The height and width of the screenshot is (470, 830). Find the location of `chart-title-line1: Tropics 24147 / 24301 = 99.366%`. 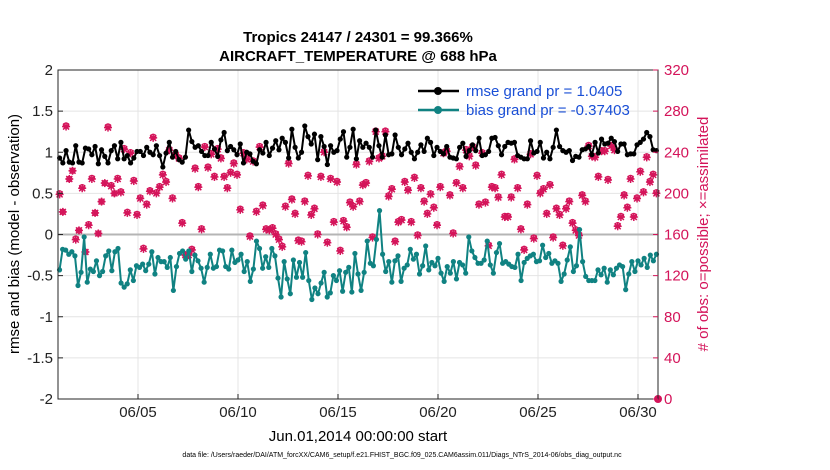

chart-title-line1: Tropics 24147 / 24301 = 99.366% is located at coordinates (358, 37).